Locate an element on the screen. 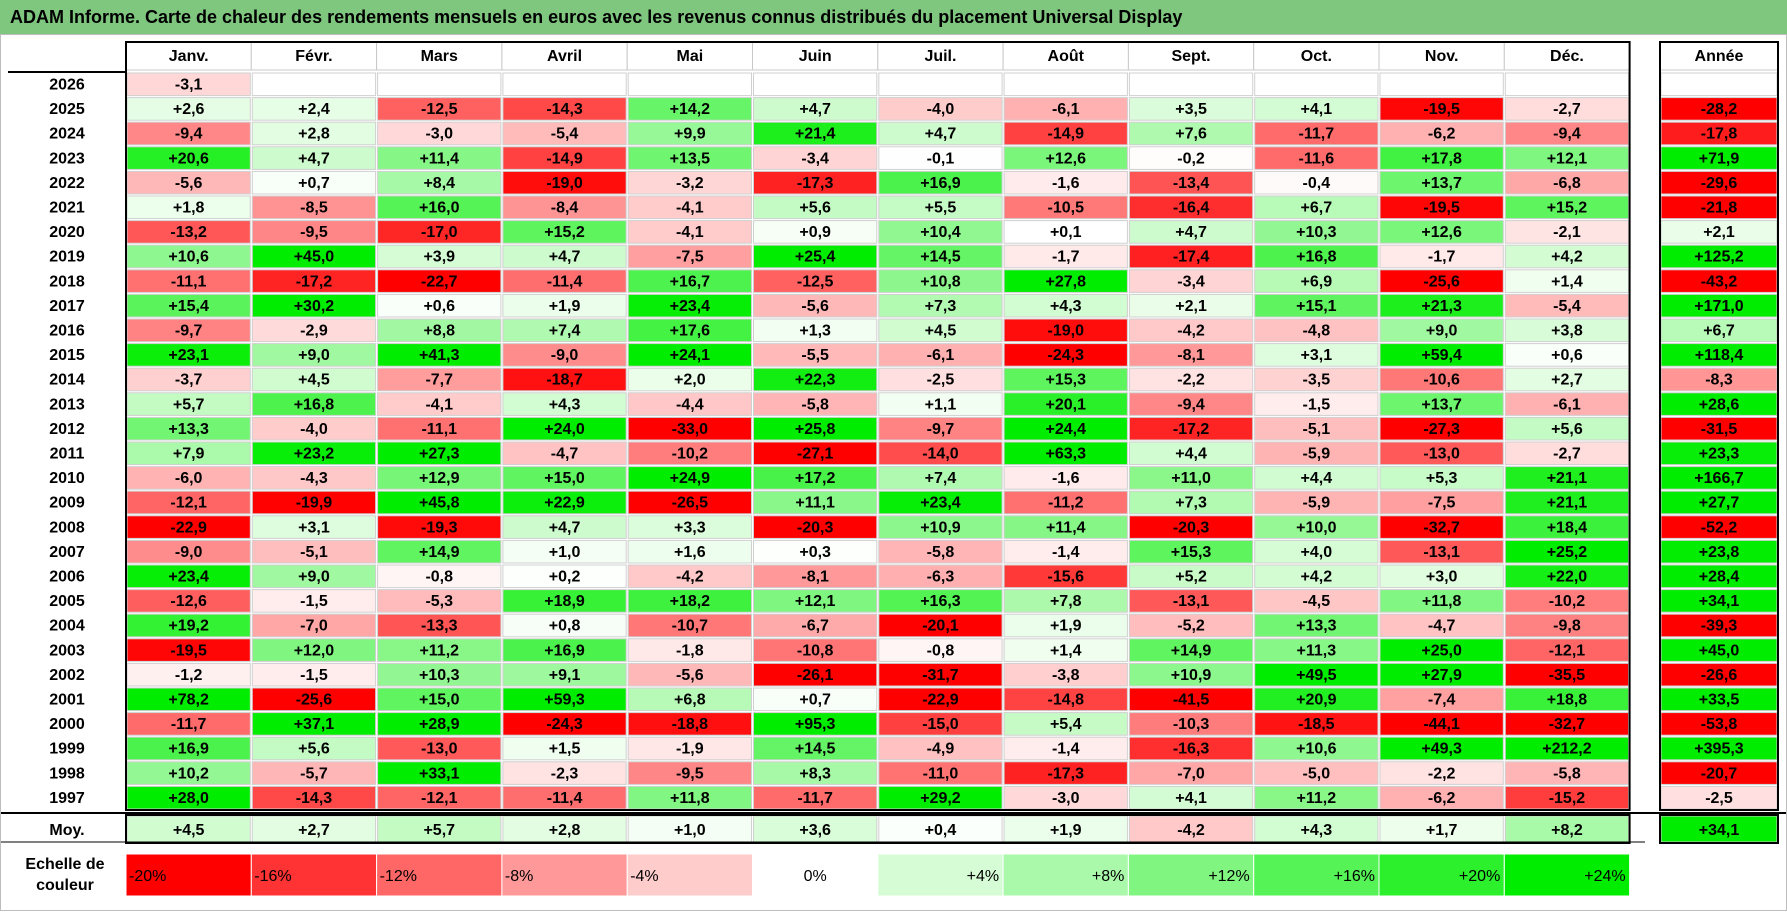 This screenshot has width=1787, height=912. cell-value: +16,9 is located at coordinates (940, 183).